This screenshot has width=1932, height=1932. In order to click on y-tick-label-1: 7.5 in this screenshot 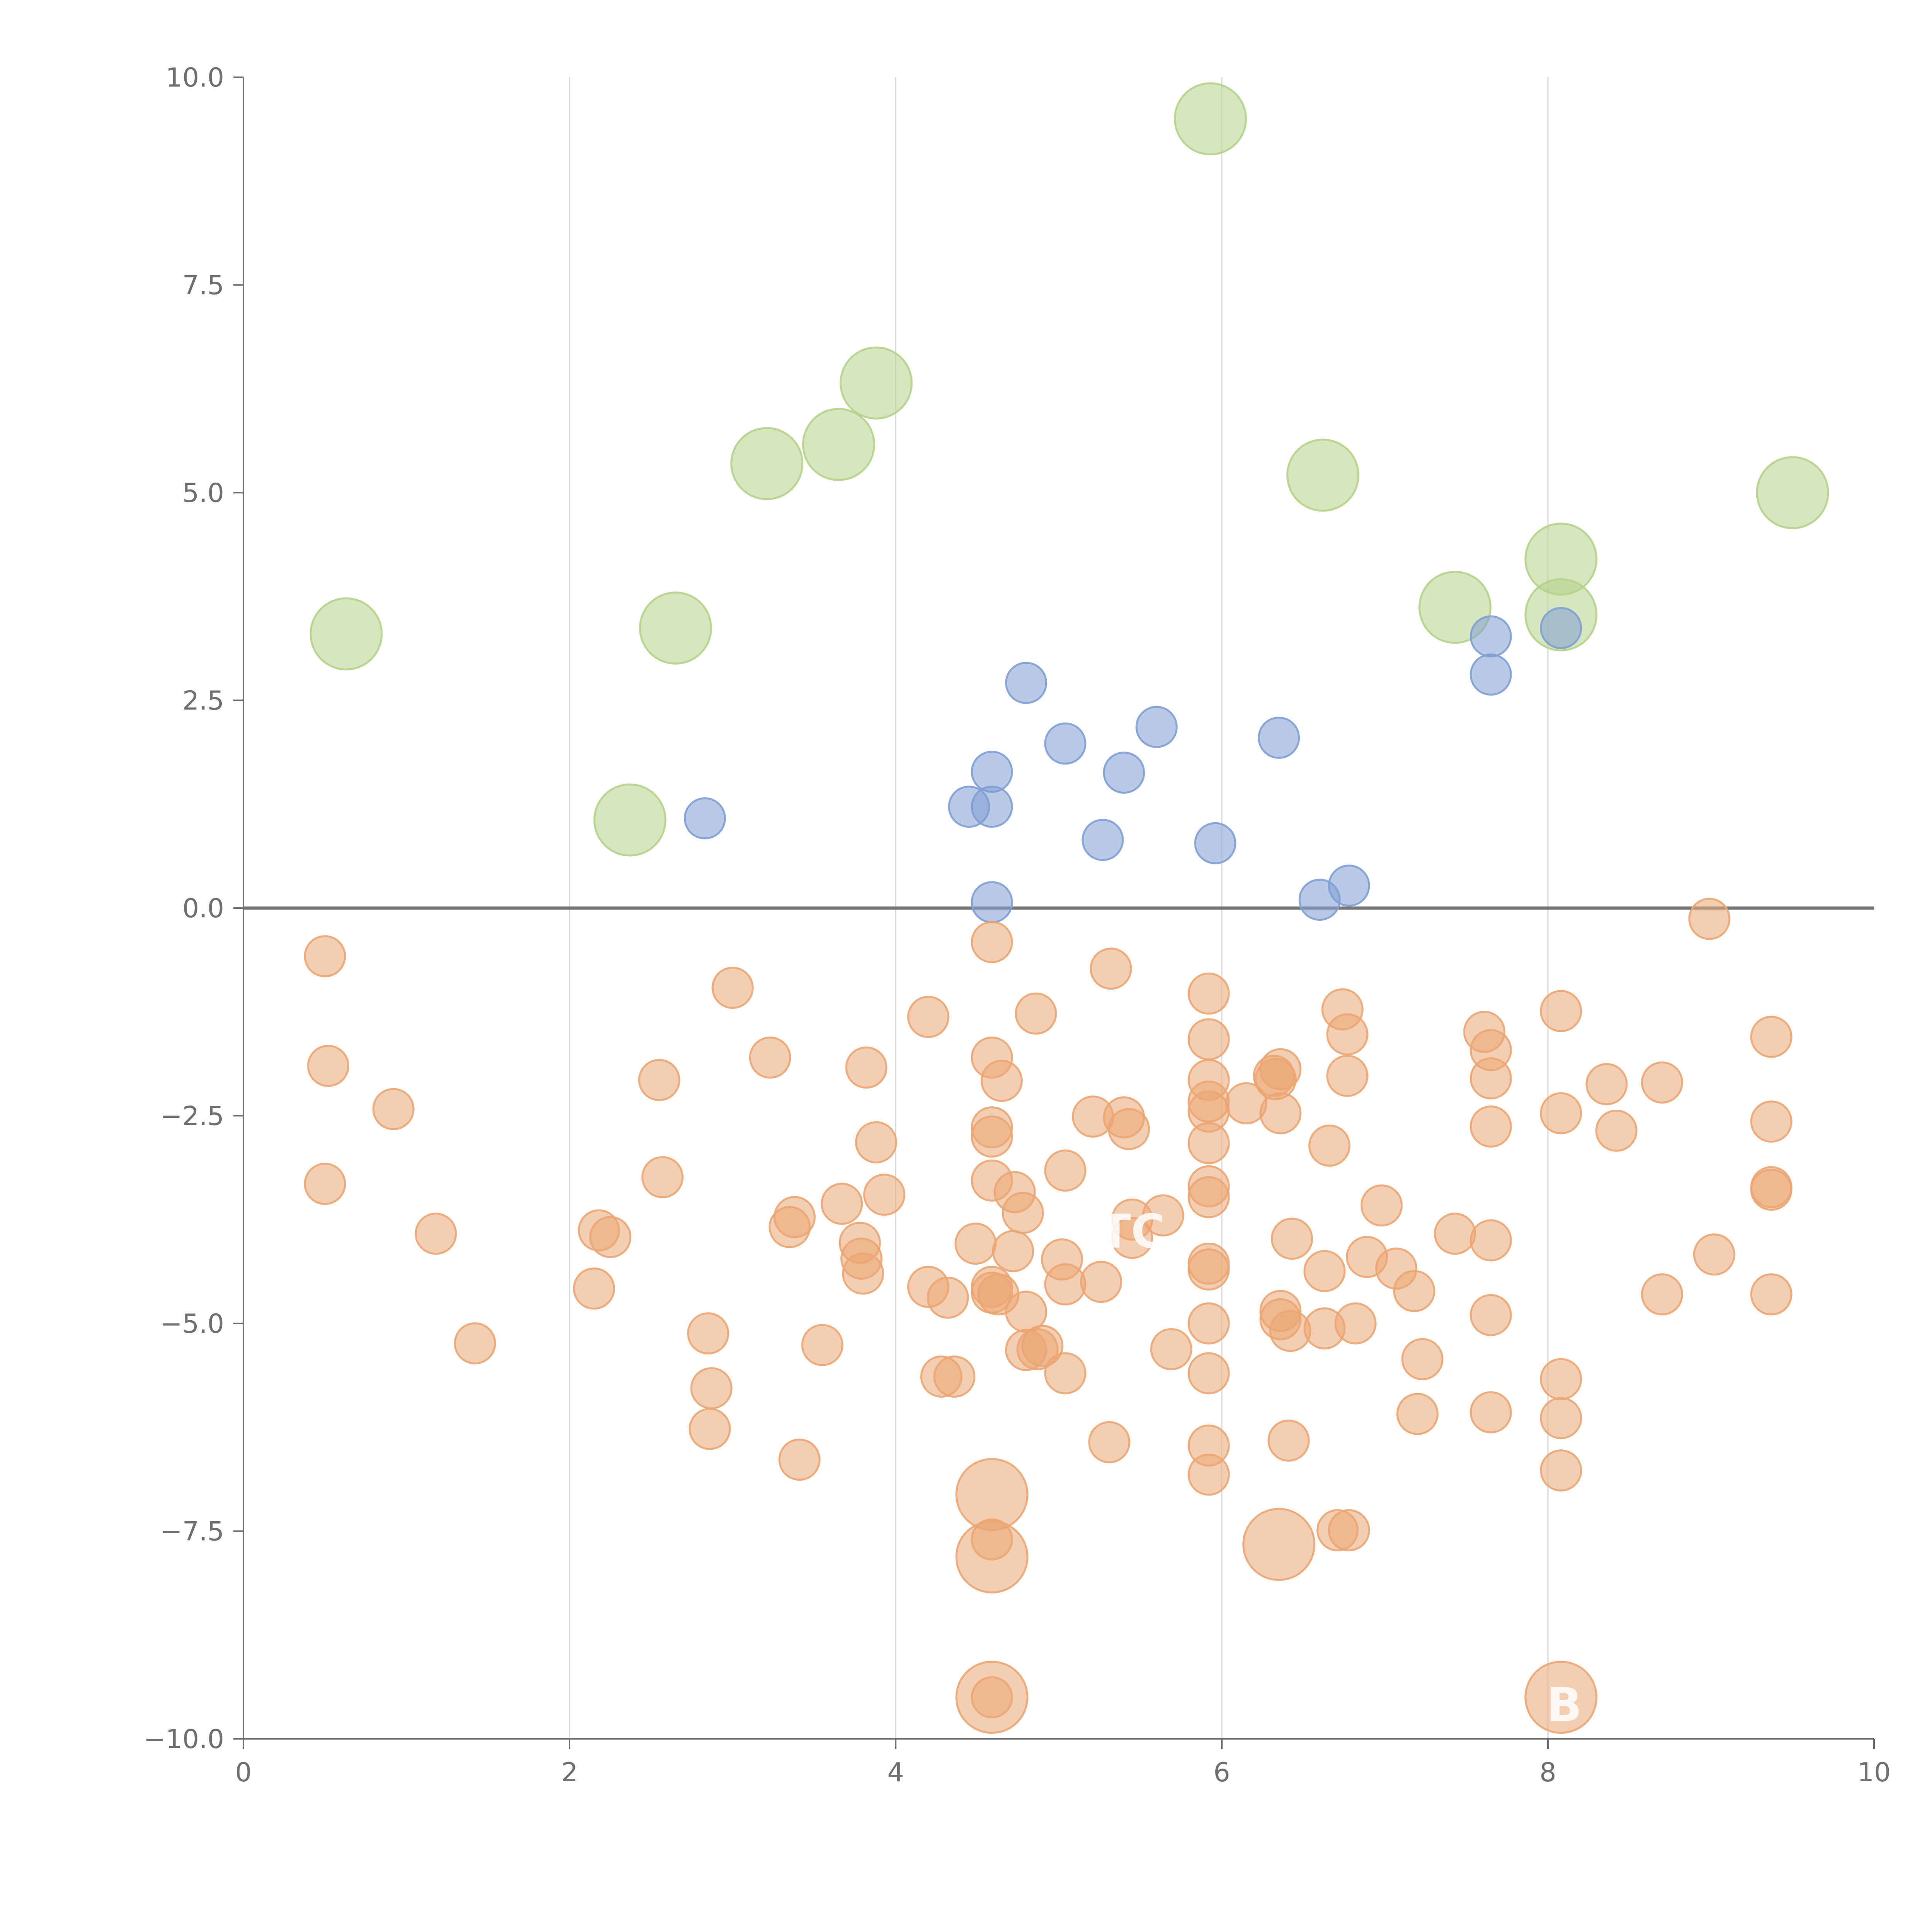, I will do `click(203, 285)`.